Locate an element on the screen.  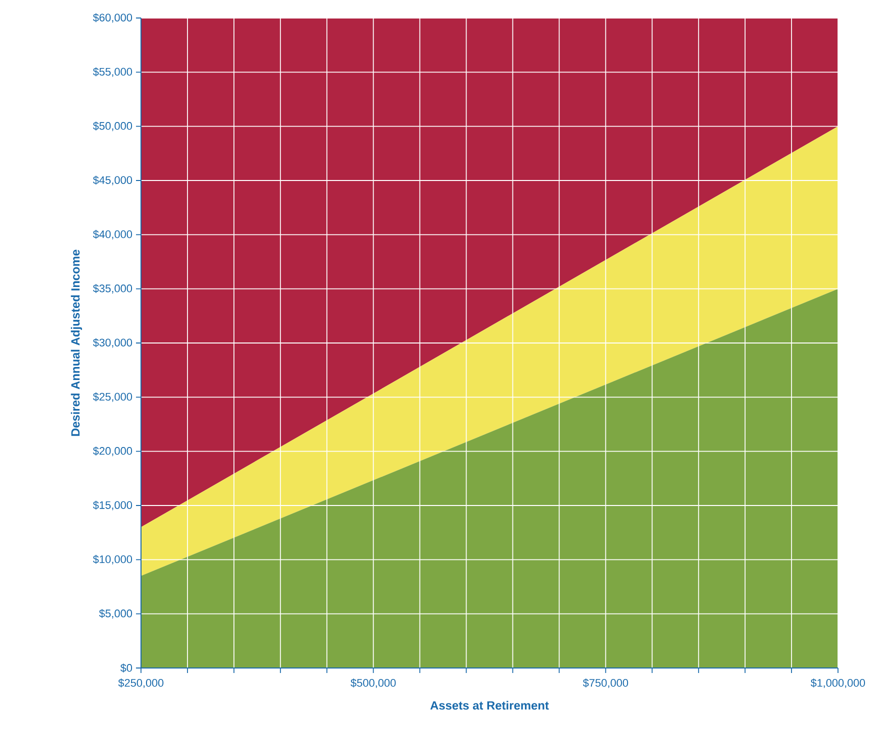
y-tick-label: $55,000 is located at coordinates (112, 72).